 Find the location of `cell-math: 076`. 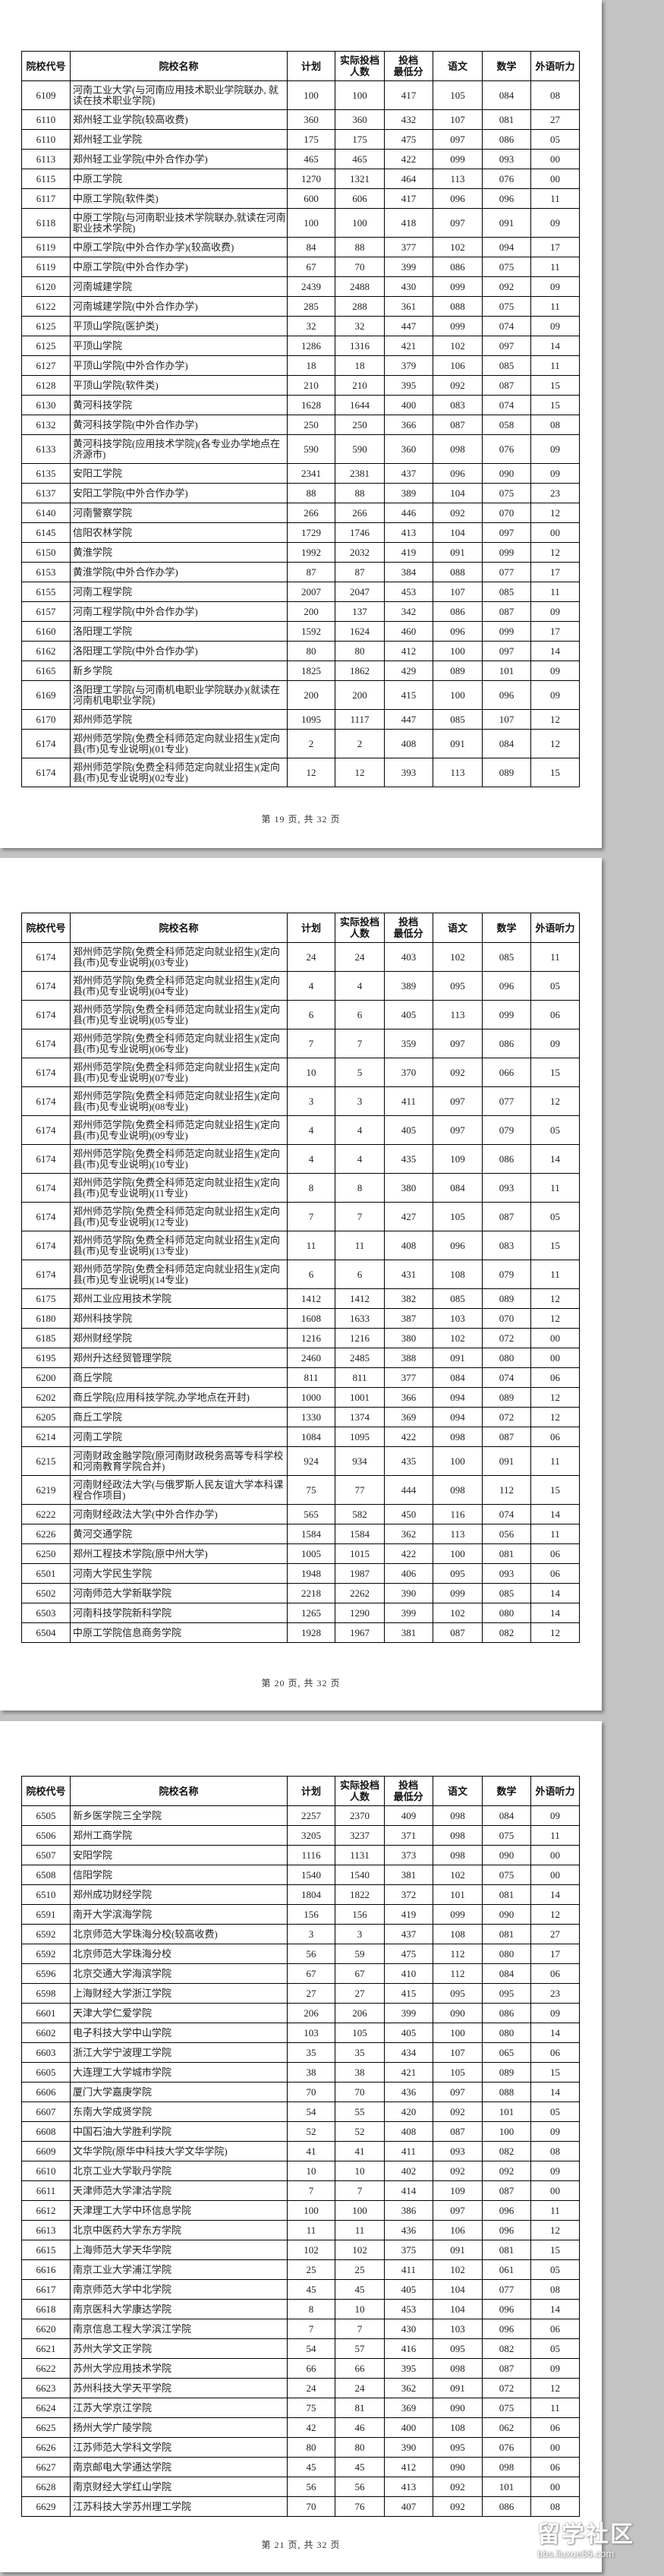

cell-math: 076 is located at coordinates (506, 2447).